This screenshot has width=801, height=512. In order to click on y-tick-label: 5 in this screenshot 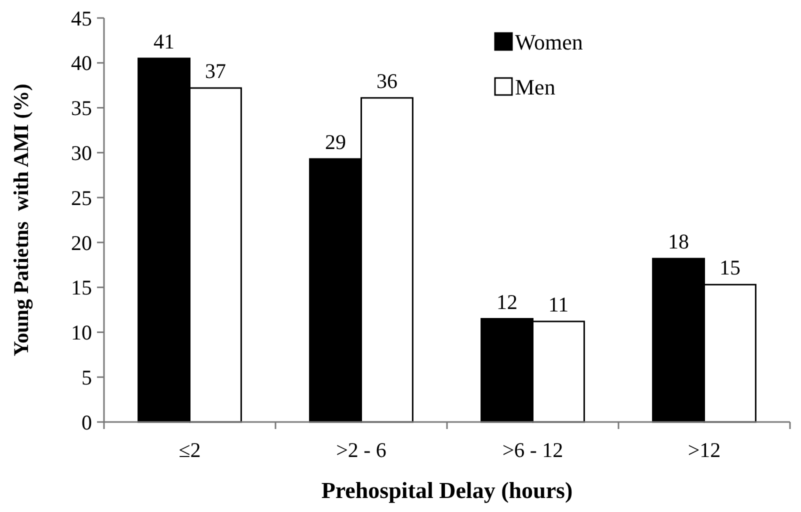, I will do `click(87, 377)`.